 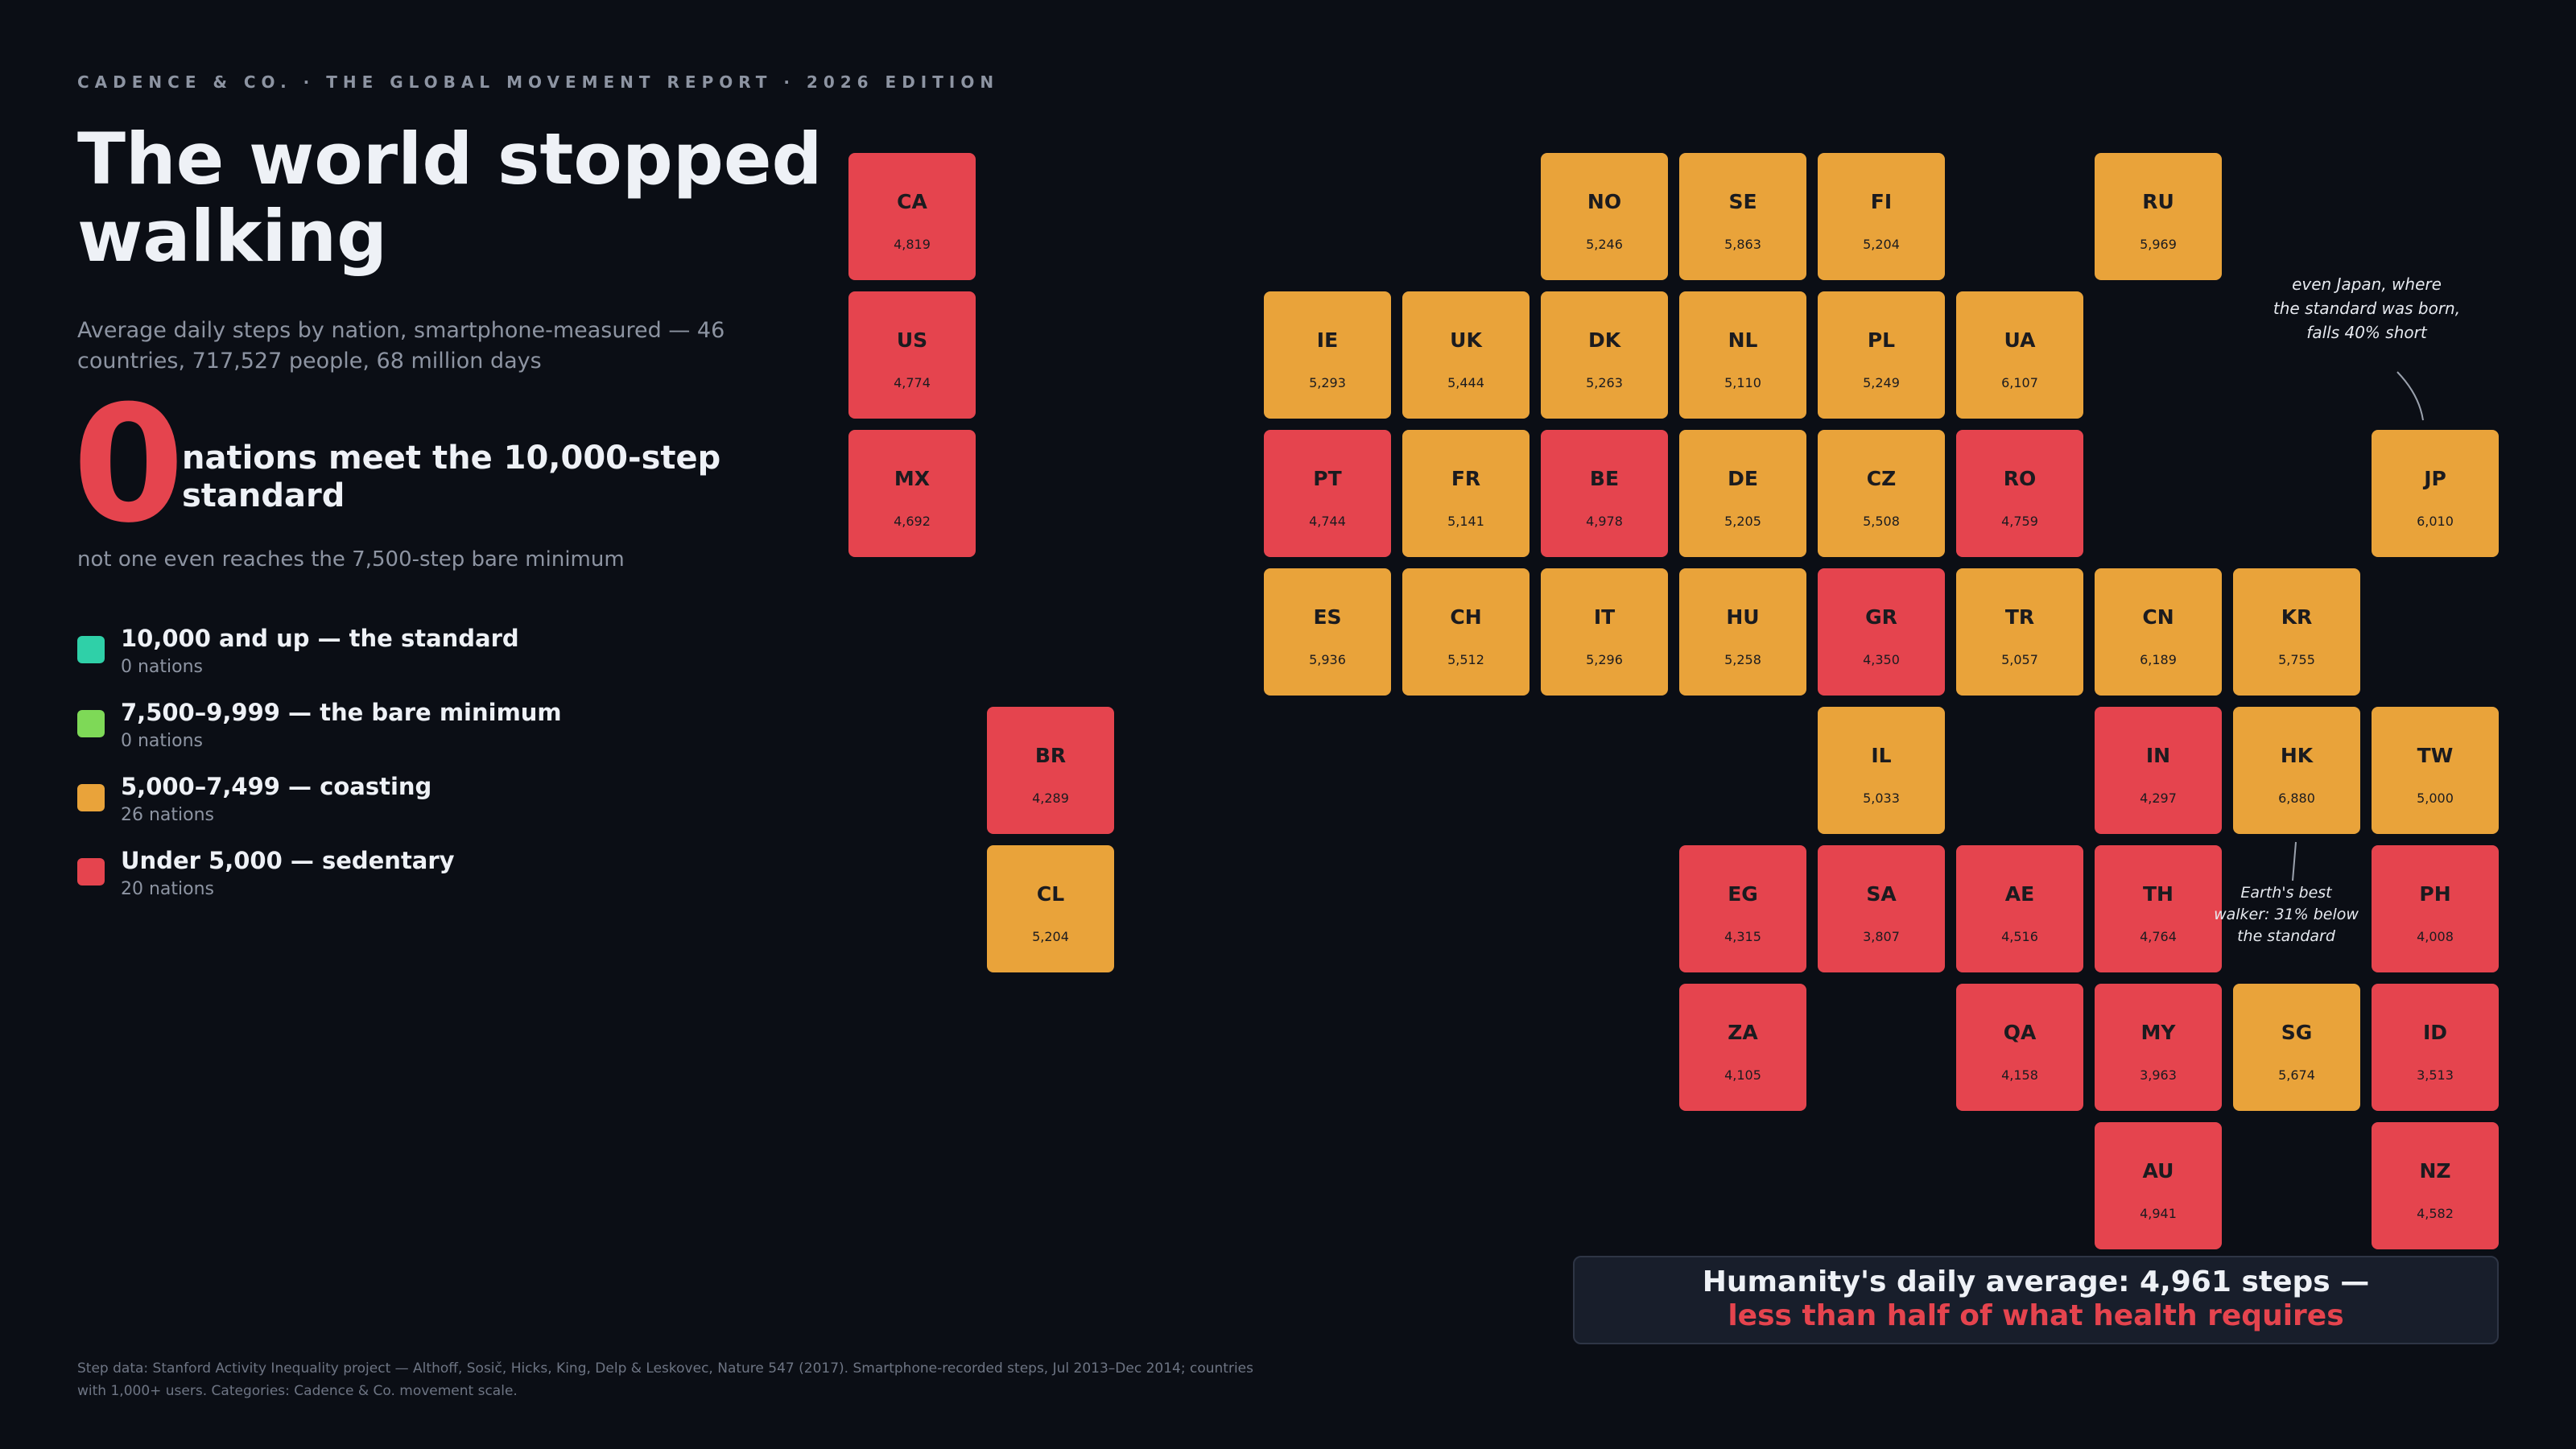 I want to click on country-steps: 6,189, so click(x=2158, y=659).